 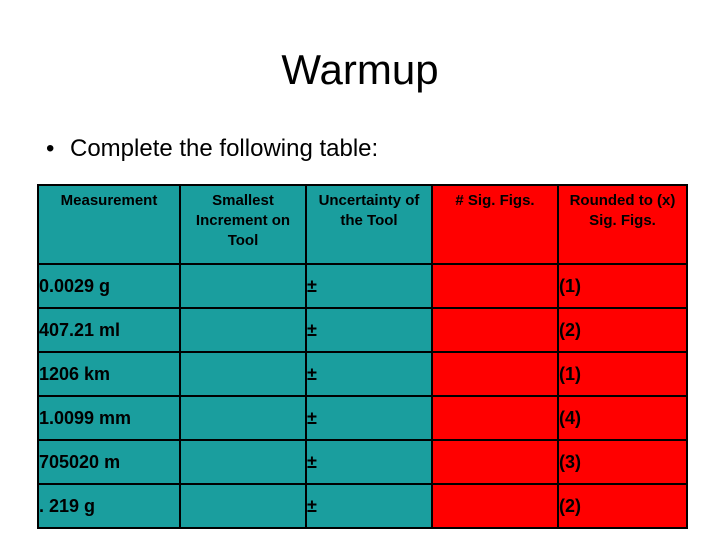 What do you see at coordinates (224, 148) in the screenshot?
I see `bullet-text: Complete the following table:` at bounding box center [224, 148].